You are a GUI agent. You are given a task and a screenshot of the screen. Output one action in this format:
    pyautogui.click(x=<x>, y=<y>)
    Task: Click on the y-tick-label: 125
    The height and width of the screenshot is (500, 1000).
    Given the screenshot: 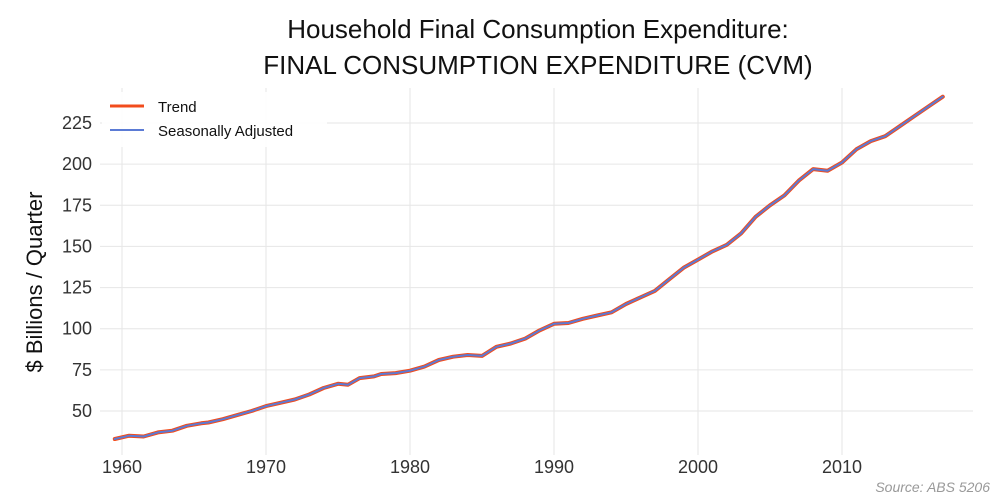 What is the action you would take?
    pyautogui.click(x=77, y=288)
    